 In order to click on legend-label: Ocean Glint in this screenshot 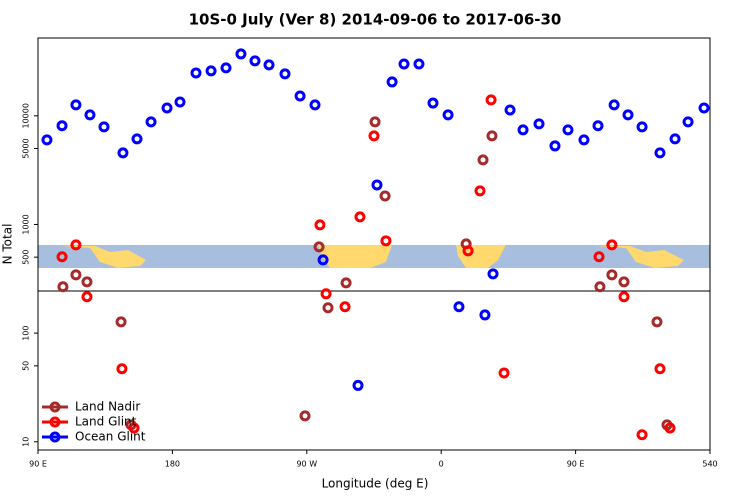, I will do `click(110, 437)`.